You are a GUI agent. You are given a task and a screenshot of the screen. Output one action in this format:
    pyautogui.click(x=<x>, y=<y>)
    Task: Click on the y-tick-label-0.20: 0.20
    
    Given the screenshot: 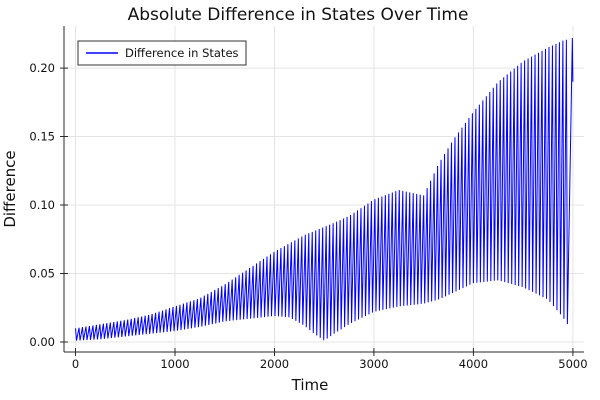 What is the action you would take?
    pyautogui.click(x=42, y=68)
    